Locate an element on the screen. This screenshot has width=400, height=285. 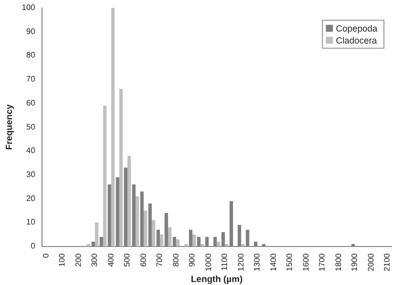
x-tick-label: 1300 is located at coordinates (257, 262).